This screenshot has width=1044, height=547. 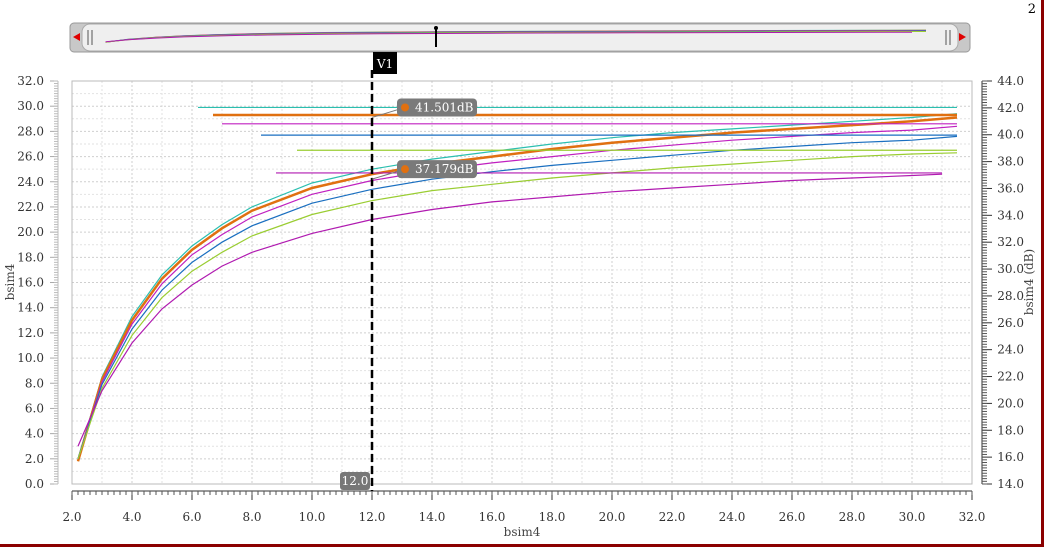 I want to click on y-left-tick-label: 26.0, so click(x=30, y=157).